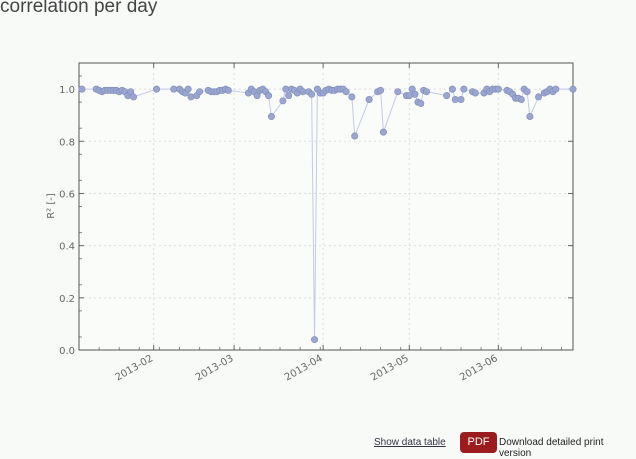 The height and width of the screenshot is (459, 636). What do you see at coordinates (215, 368) in the screenshot?
I see `x-tick-label: 2013-03` at bounding box center [215, 368].